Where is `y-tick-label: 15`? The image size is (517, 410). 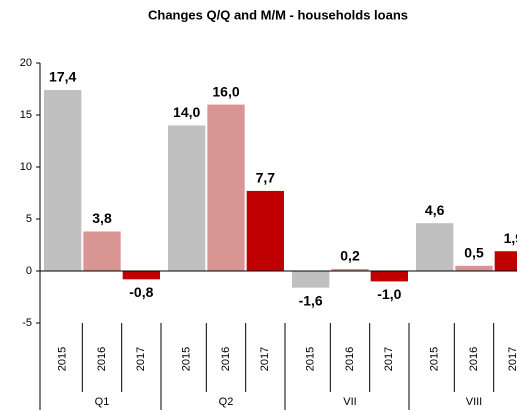
y-tick-label: 15 is located at coordinates (26, 115).